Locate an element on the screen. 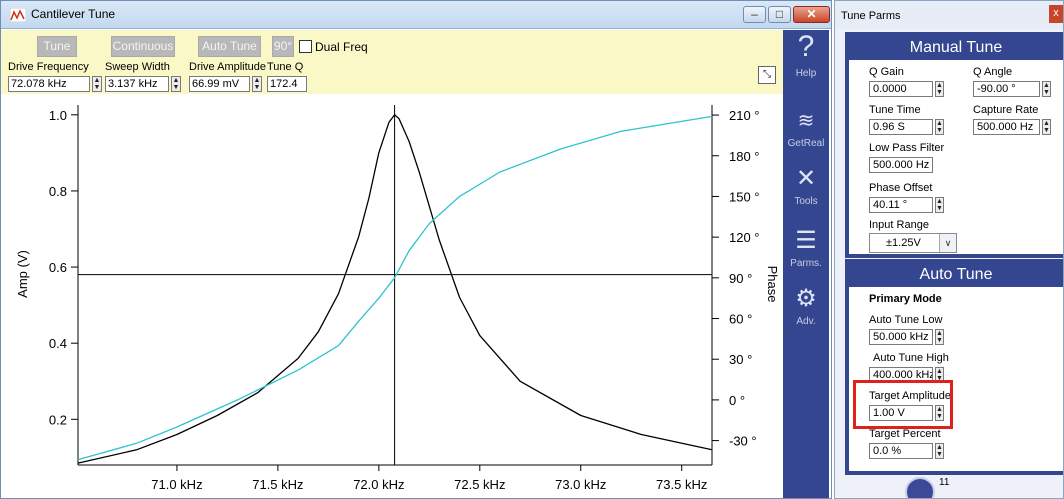 This screenshot has width=1064, height=499. y2-tick-label: 120 ° is located at coordinates (744, 237).